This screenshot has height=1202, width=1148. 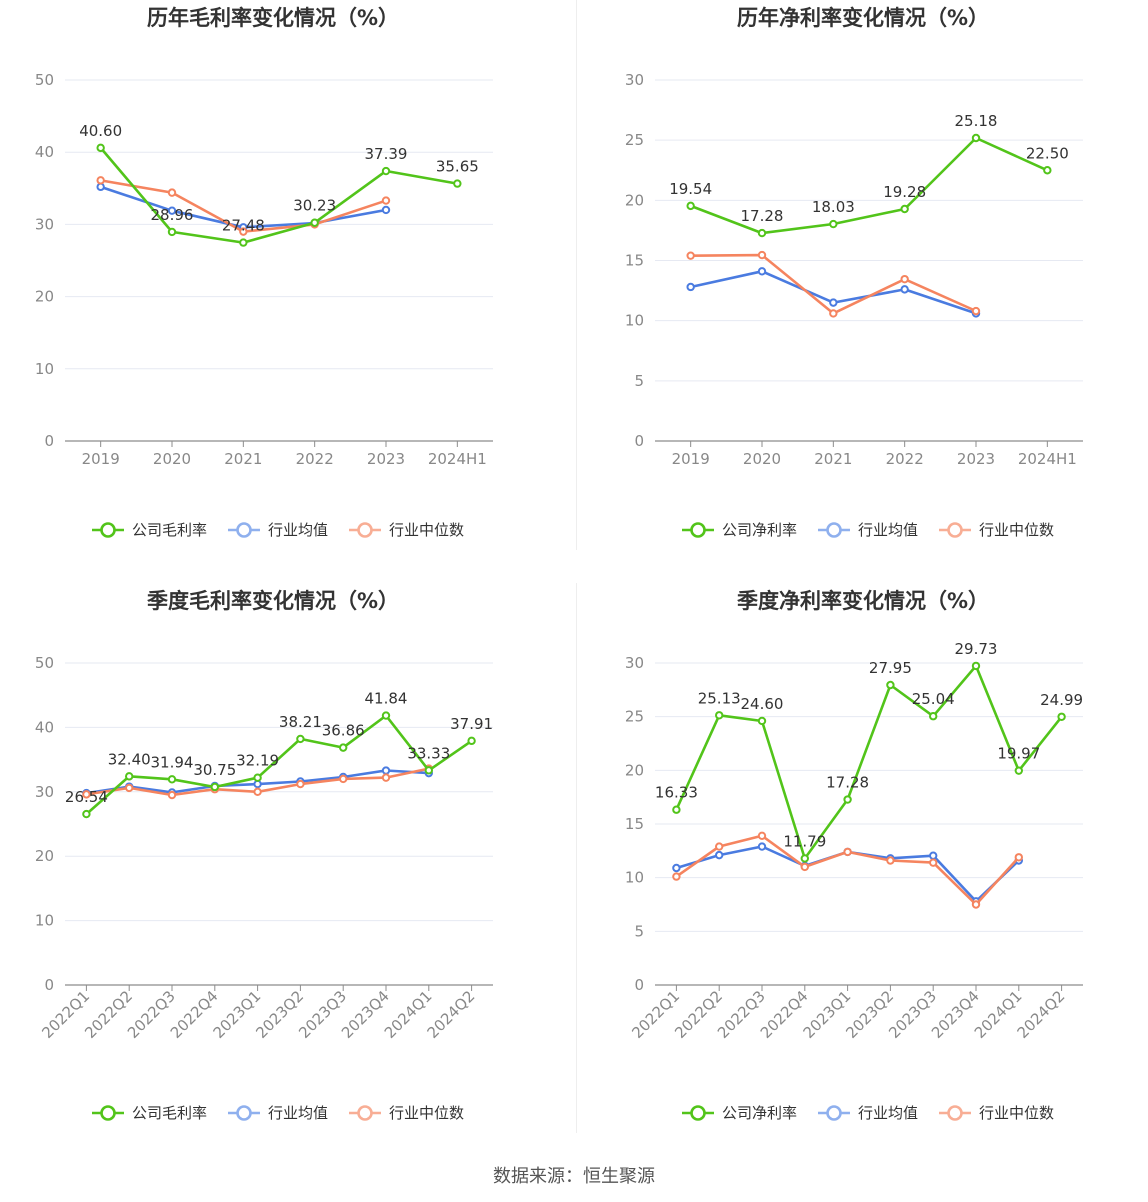 I want to click on x-tick-label: 2023, so click(x=386, y=459).